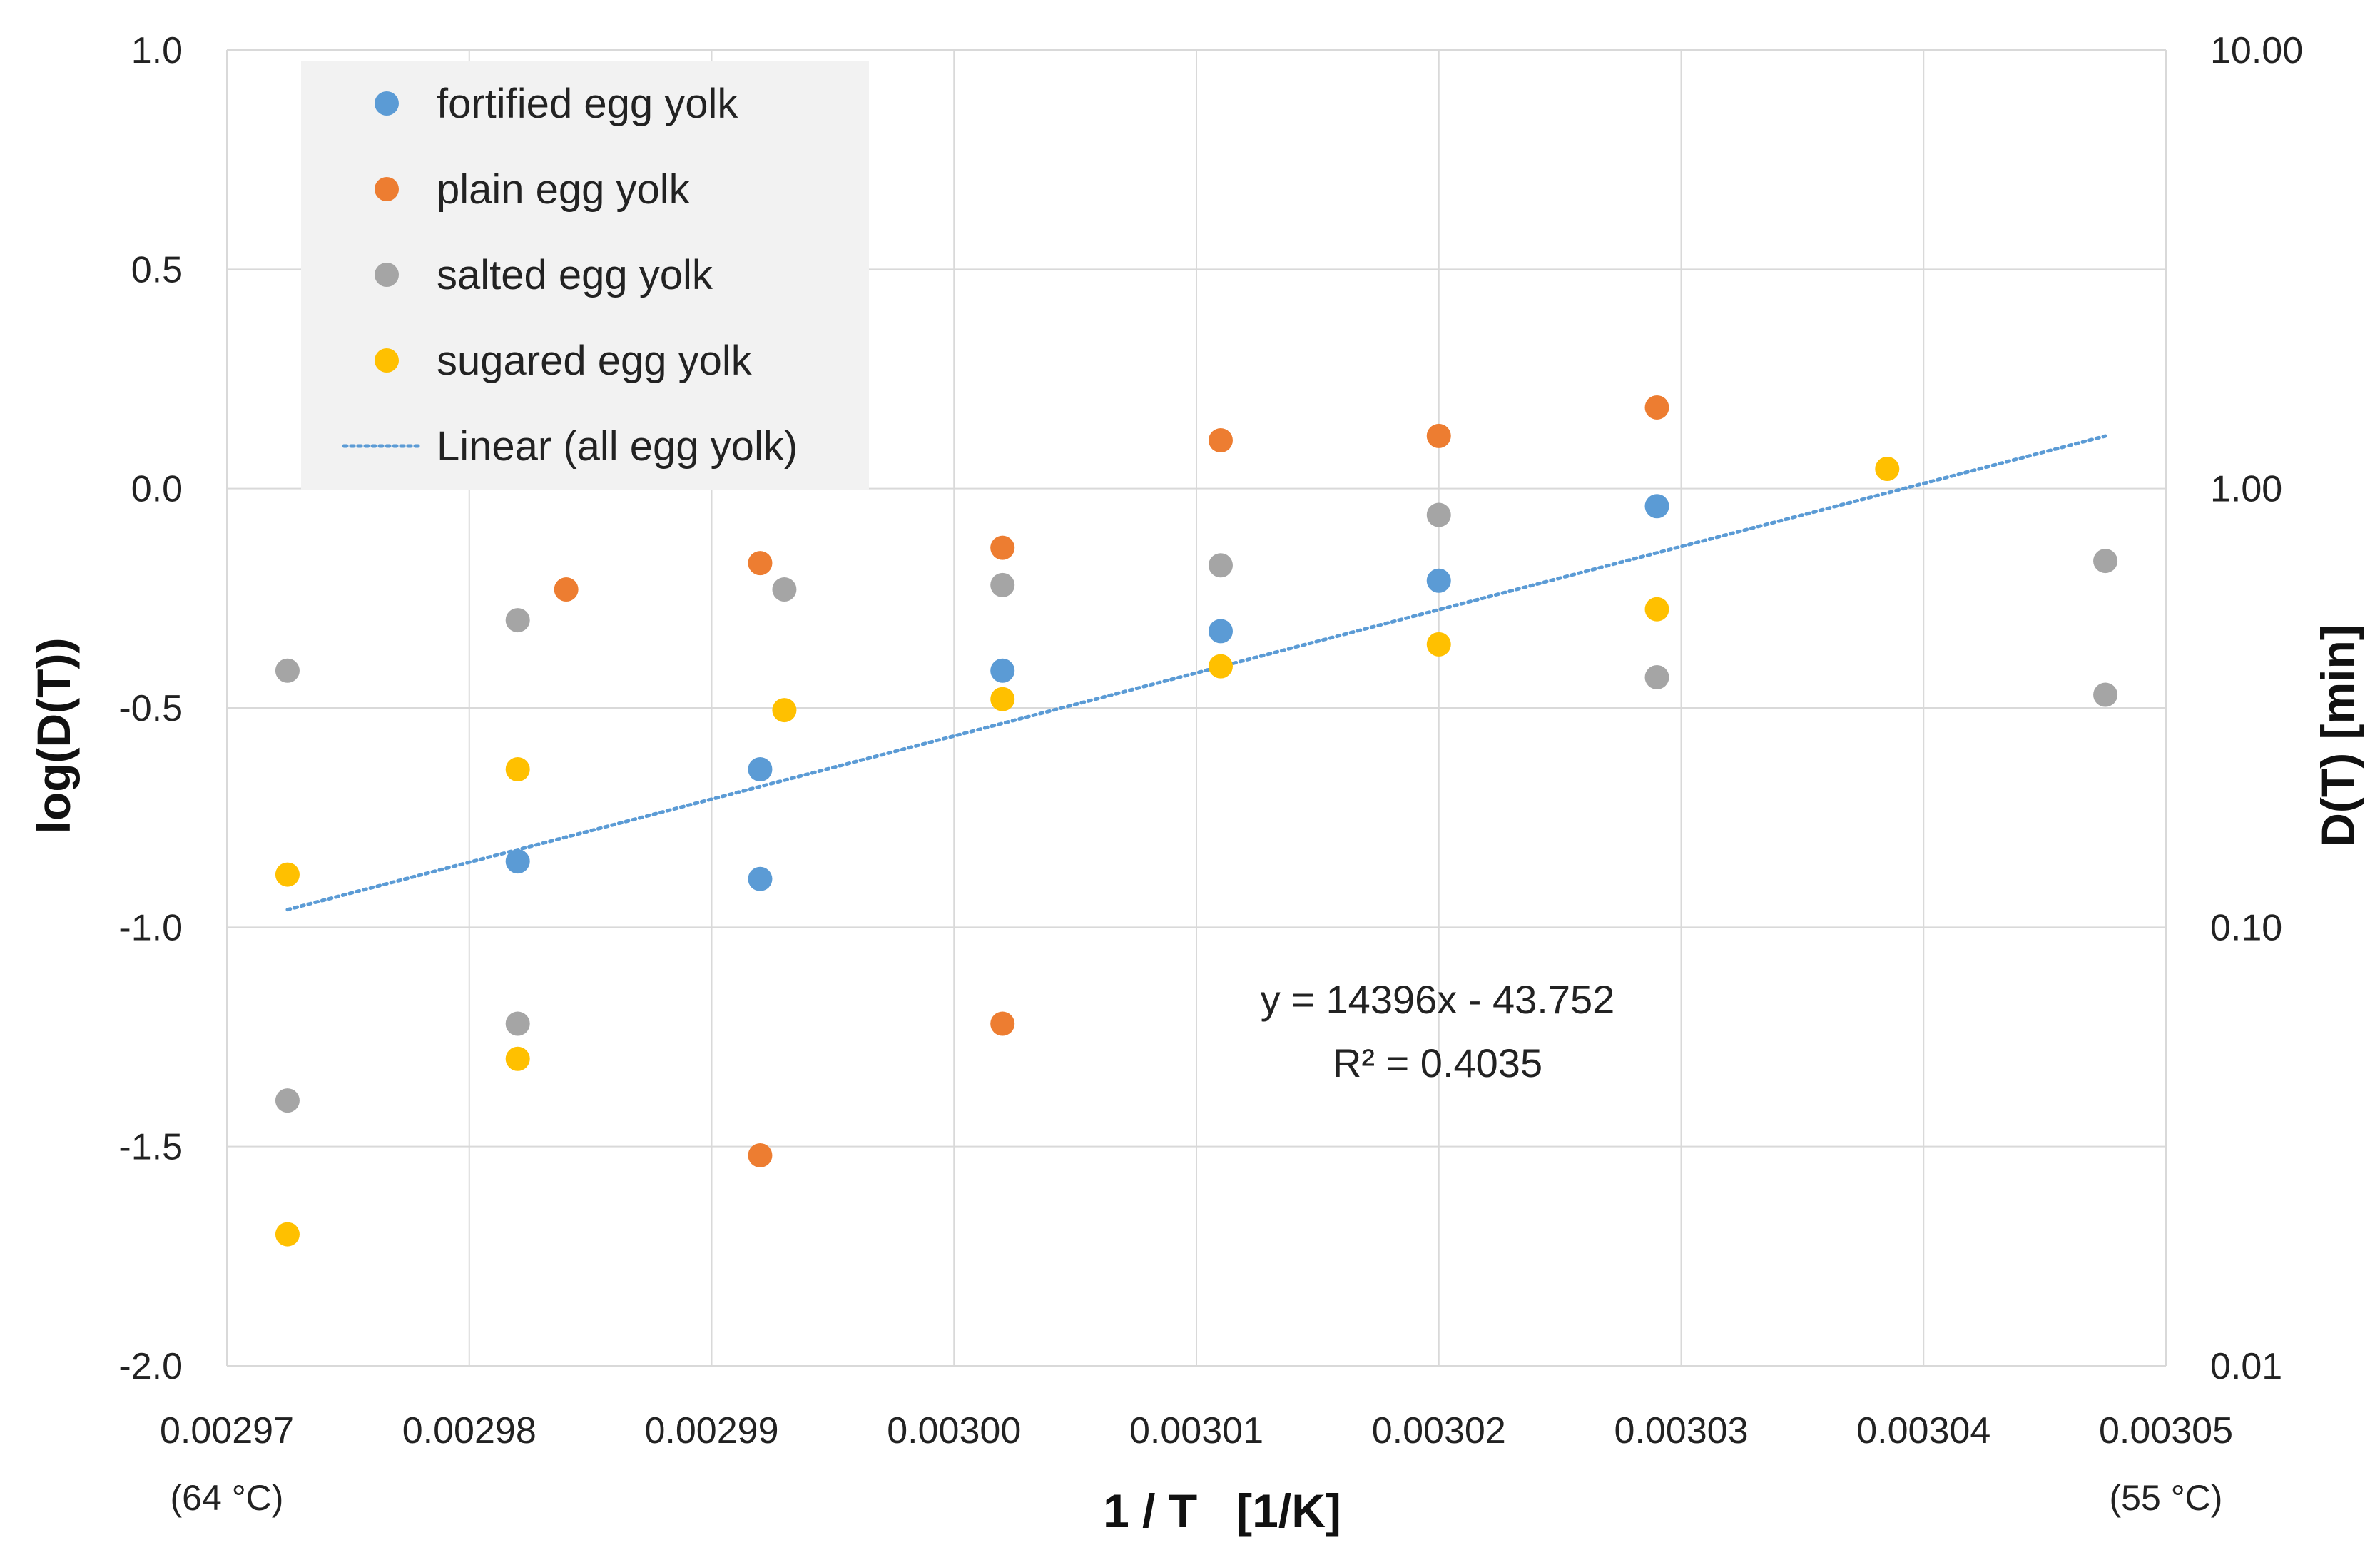 Image resolution: width=2380 pixels, height=1550 pixels. What do you see at coordinates (150, 1366) in the screenshot?
I see `y-tick-label: -2.0` at bounding box center [150, 1366].